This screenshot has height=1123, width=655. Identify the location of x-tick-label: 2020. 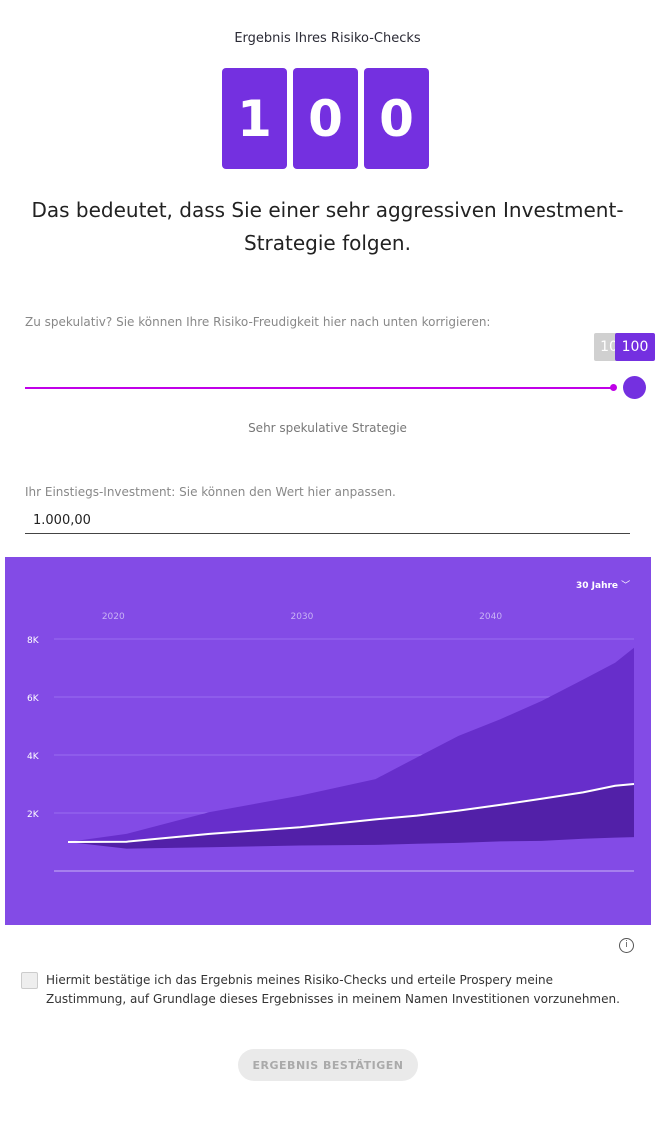
(113, 617).